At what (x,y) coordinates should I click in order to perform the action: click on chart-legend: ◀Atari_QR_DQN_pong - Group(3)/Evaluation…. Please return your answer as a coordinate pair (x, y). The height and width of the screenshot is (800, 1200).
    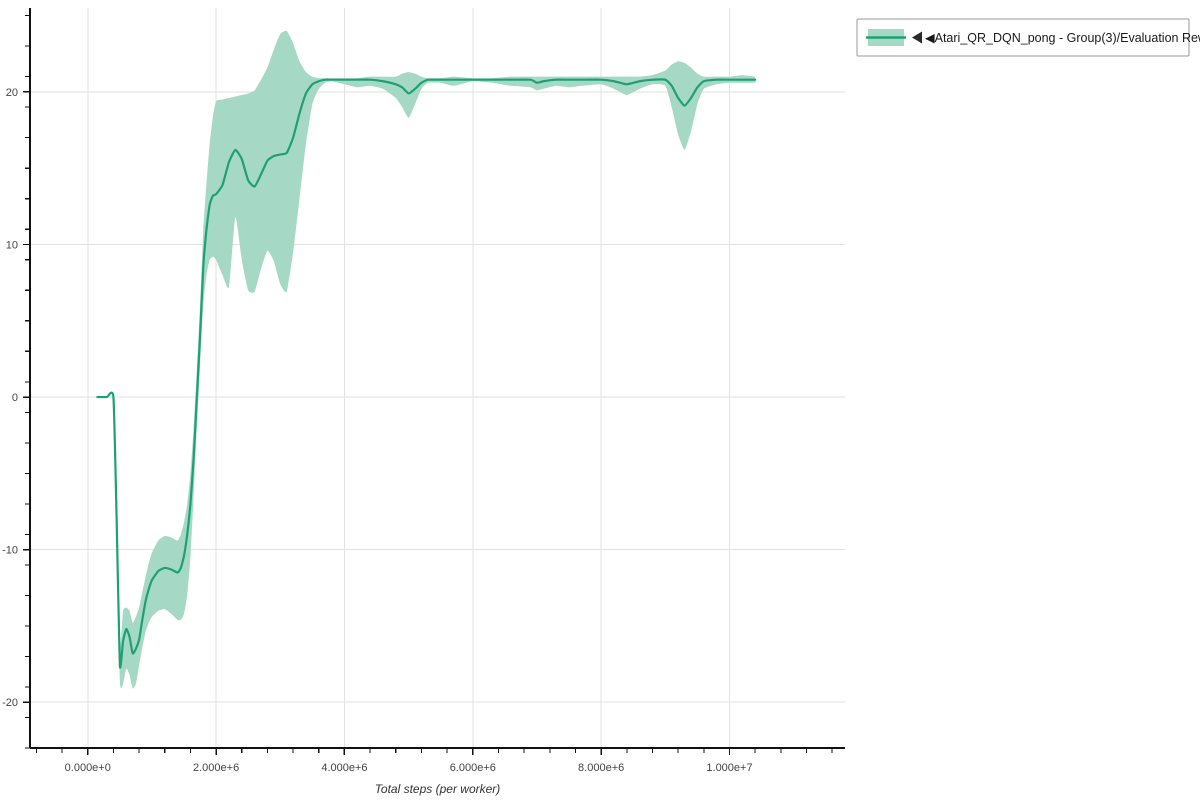
    Looking at the image, I should click on (1028, 37).